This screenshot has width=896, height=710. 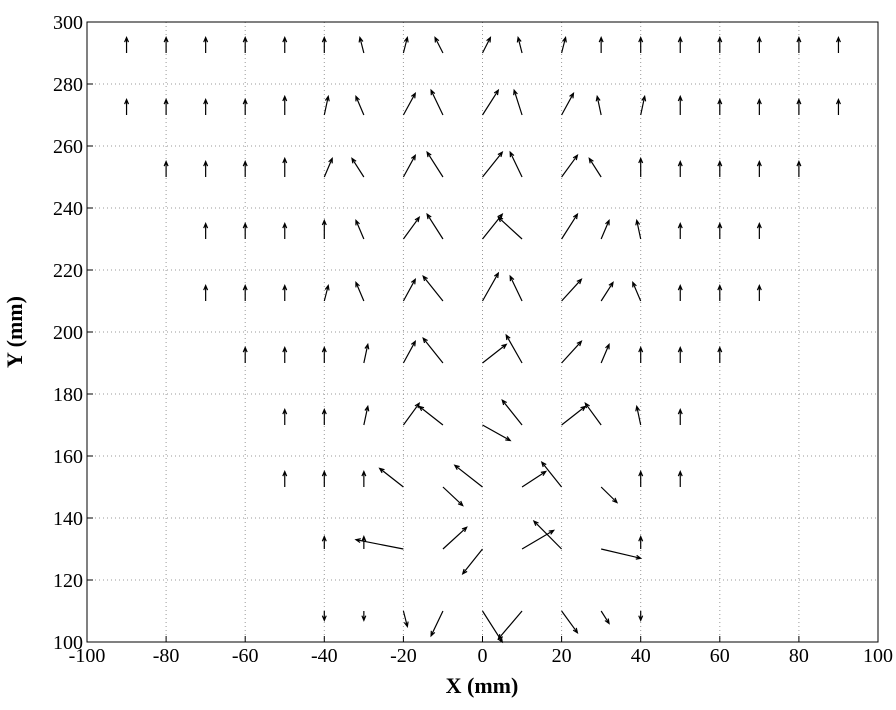 I want to click on y-axis-label: Y (mm), so click(x=14, y=332).